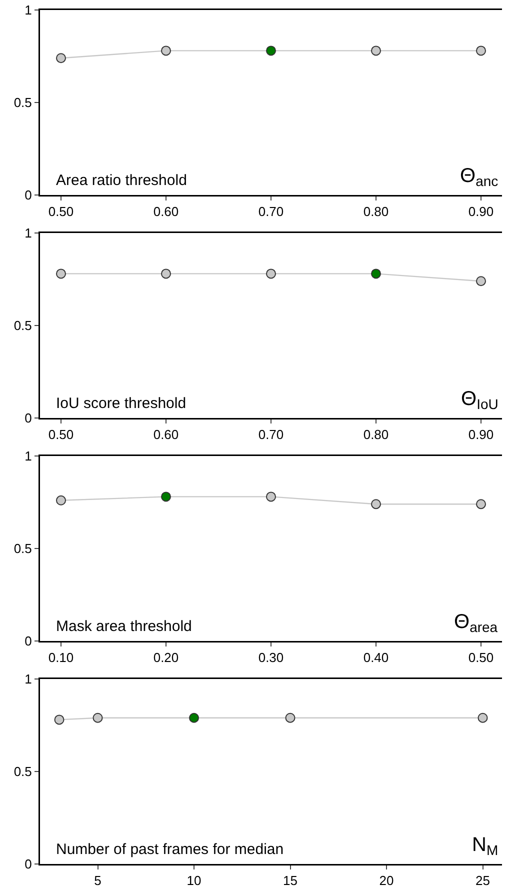  I want to click on annotation: N$_{M}$, so click(485, 846).